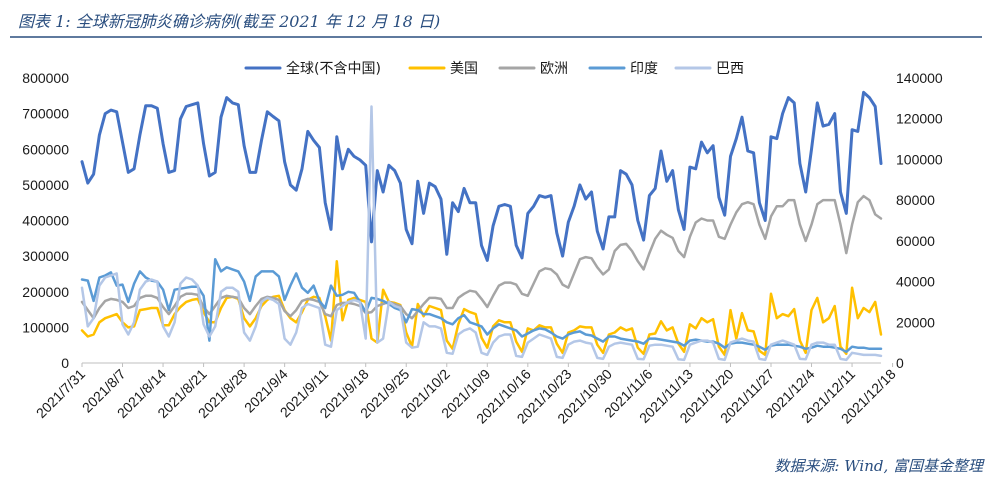 The width and height of the screenshot is (992, 480). Describe the element at coordinates (554, 69) in the screenshot. I see `legend-label-europe: 欧洲` at that location.